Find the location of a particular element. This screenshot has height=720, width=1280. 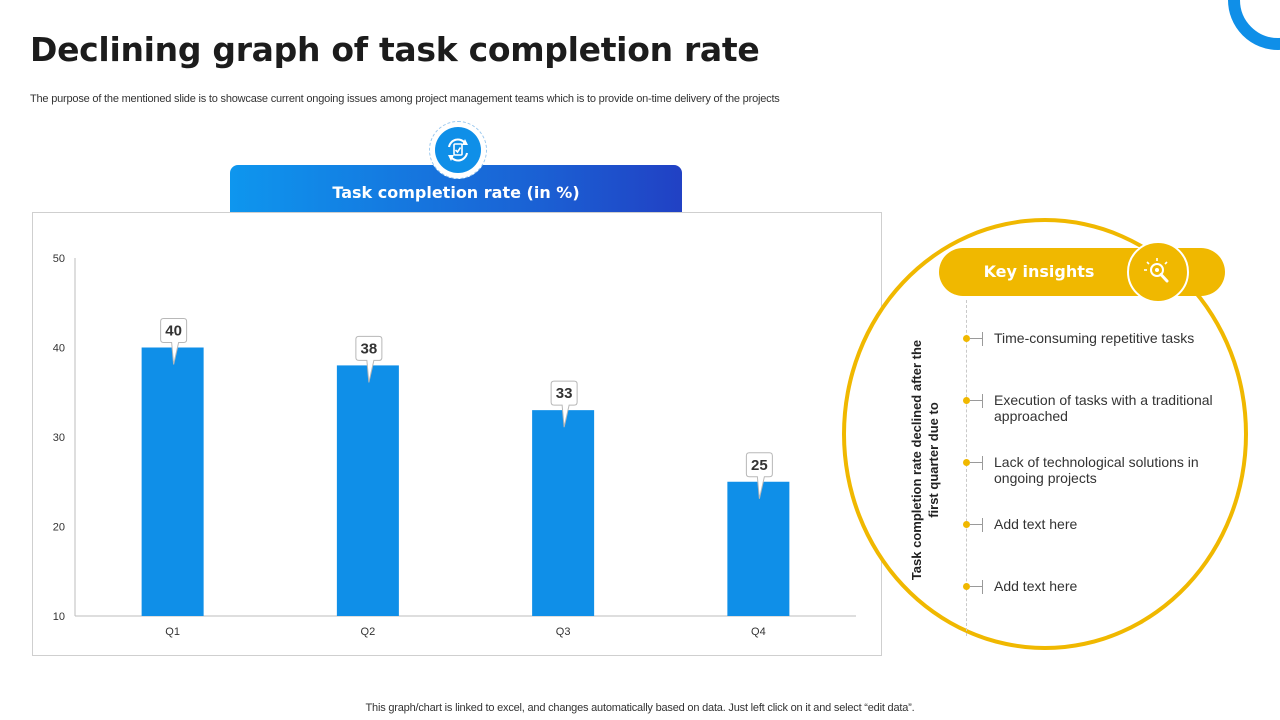

y-tick-label: 10 is located at coordinates (59, 617).